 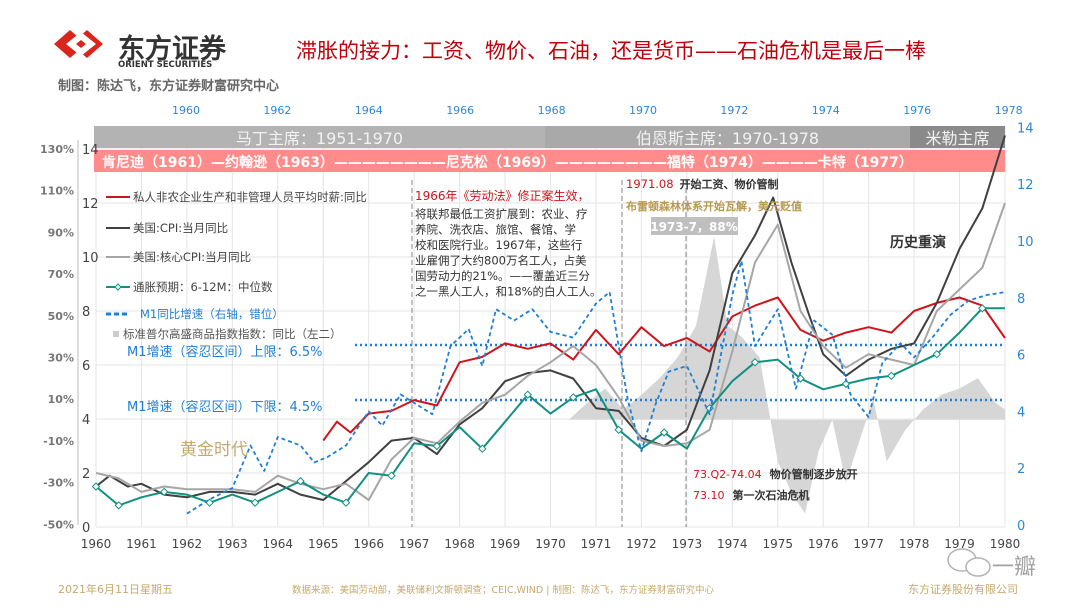 What do you see at coordinates (498, 245) in the screenshot?
I see `law-text: 校和医院行业。1967年，这些行` at bounding box center [498, 245].